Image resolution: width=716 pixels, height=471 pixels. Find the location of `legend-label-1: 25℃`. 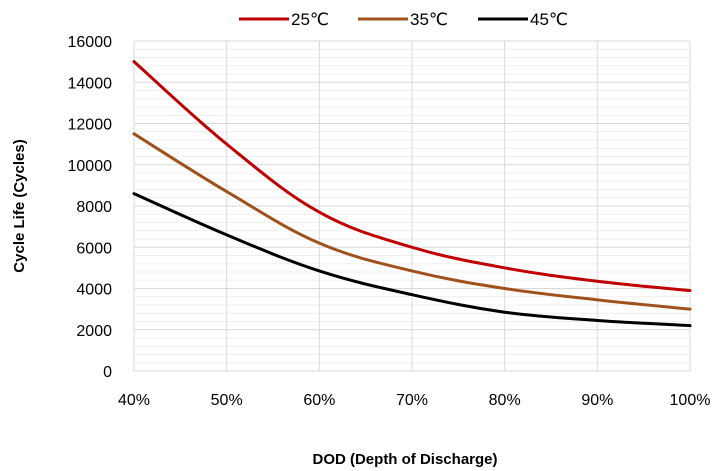

legend-label-1: 25℃ is located at coordinates (310, 19).